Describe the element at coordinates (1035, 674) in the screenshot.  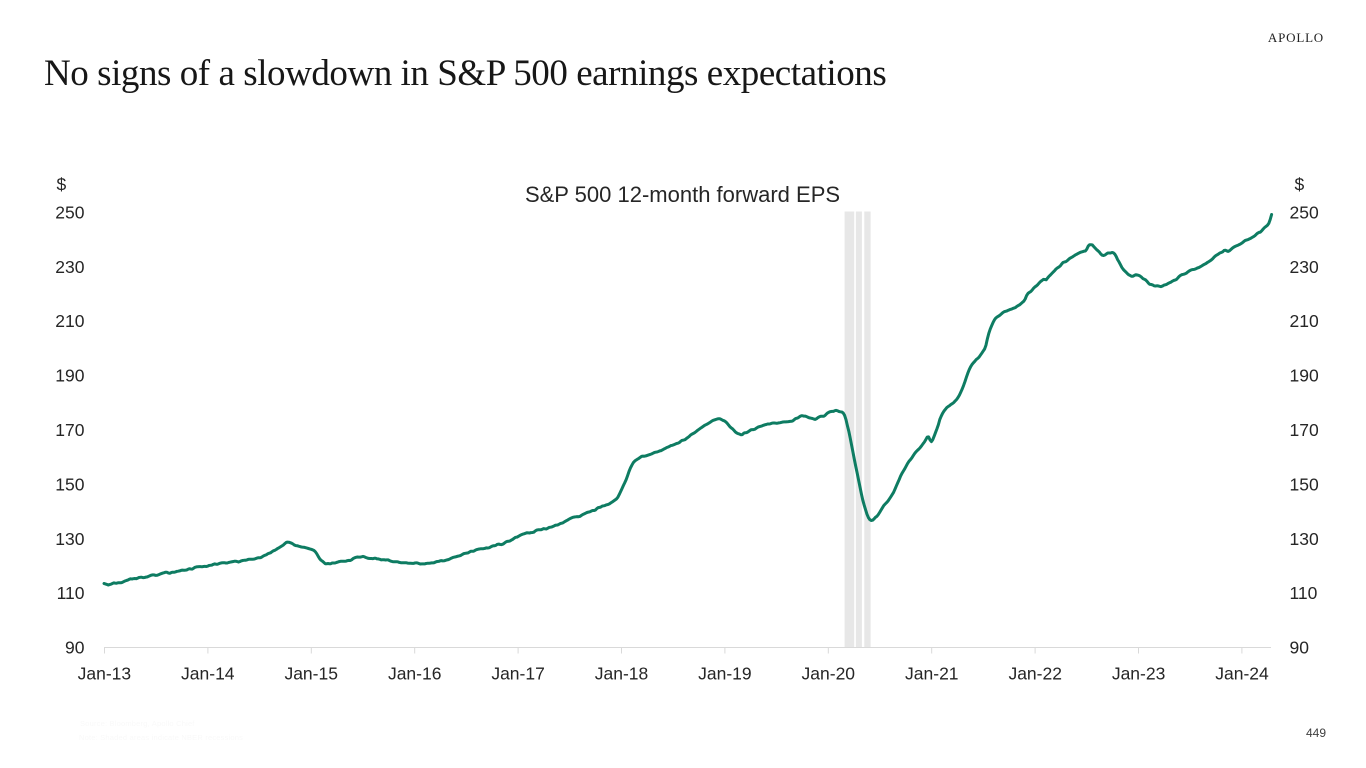
I see `svg-text: Jan-22` at that location.